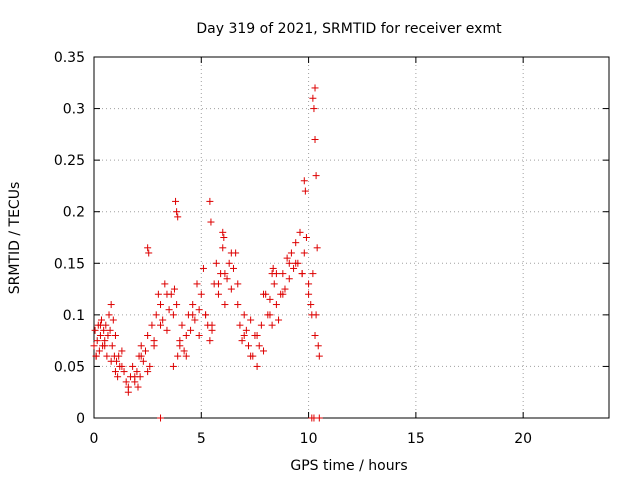 The image size is (640, 480). I want to click on x-axis-label: GPS time / hours, so click(348, 466).